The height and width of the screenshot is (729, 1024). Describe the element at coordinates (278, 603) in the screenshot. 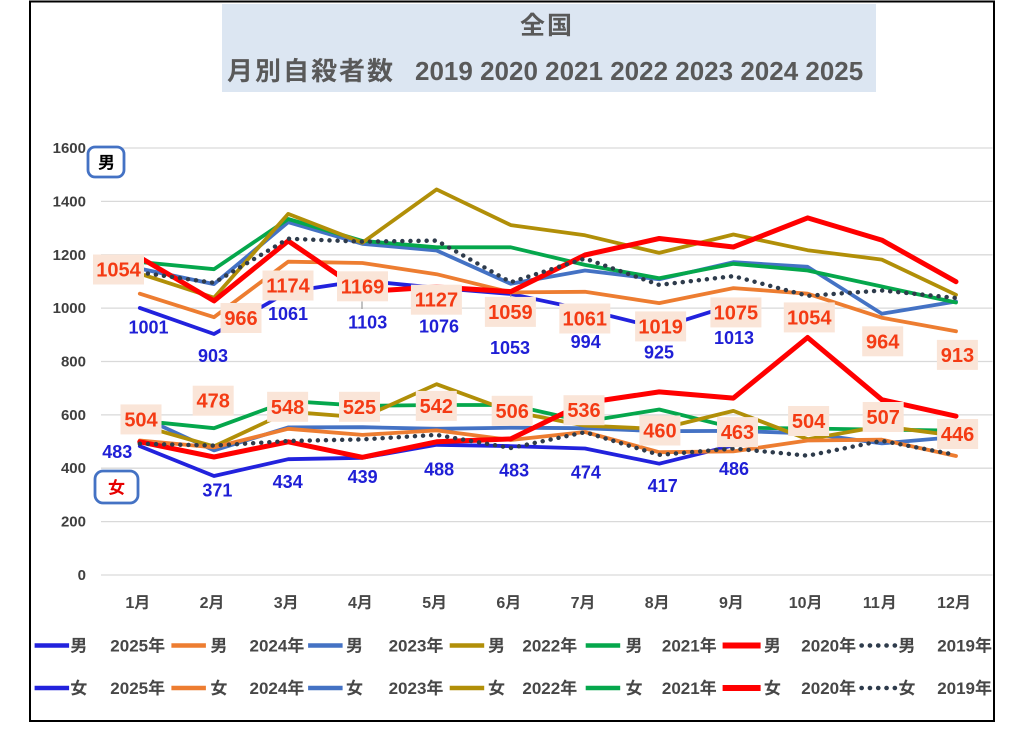

I see `svg-text: 3` at that location.